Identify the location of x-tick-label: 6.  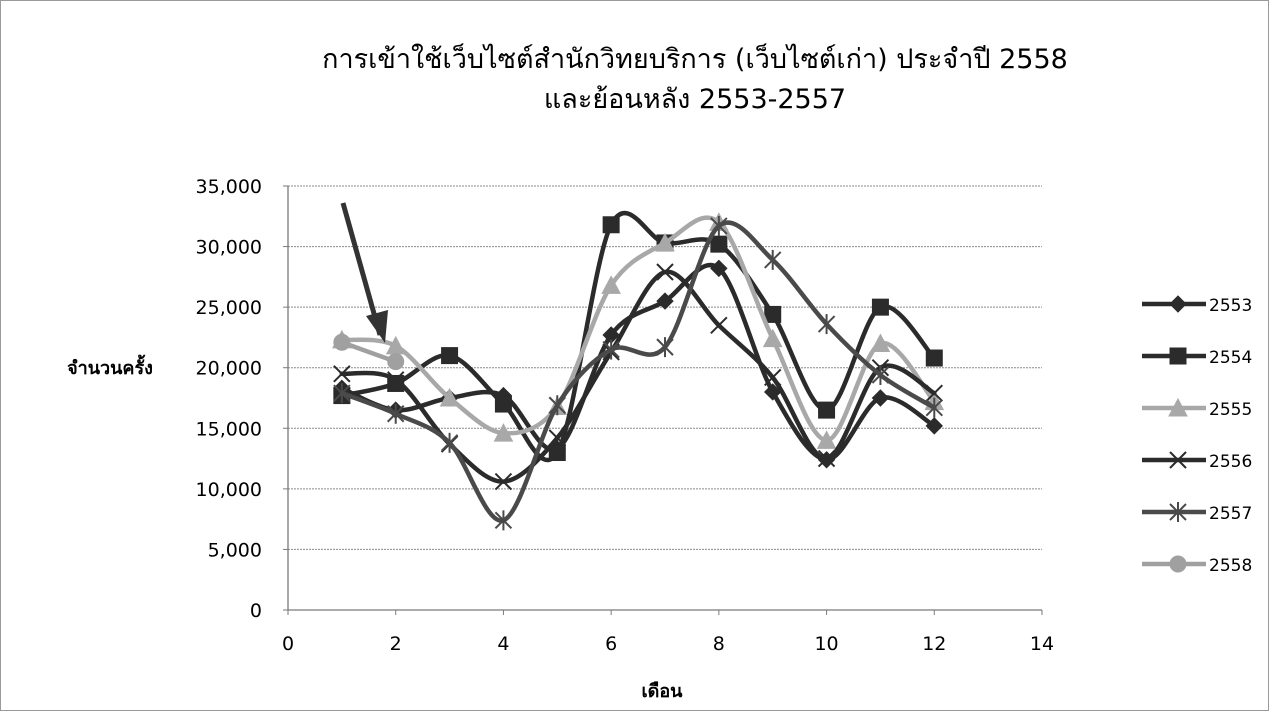
(611, 644).